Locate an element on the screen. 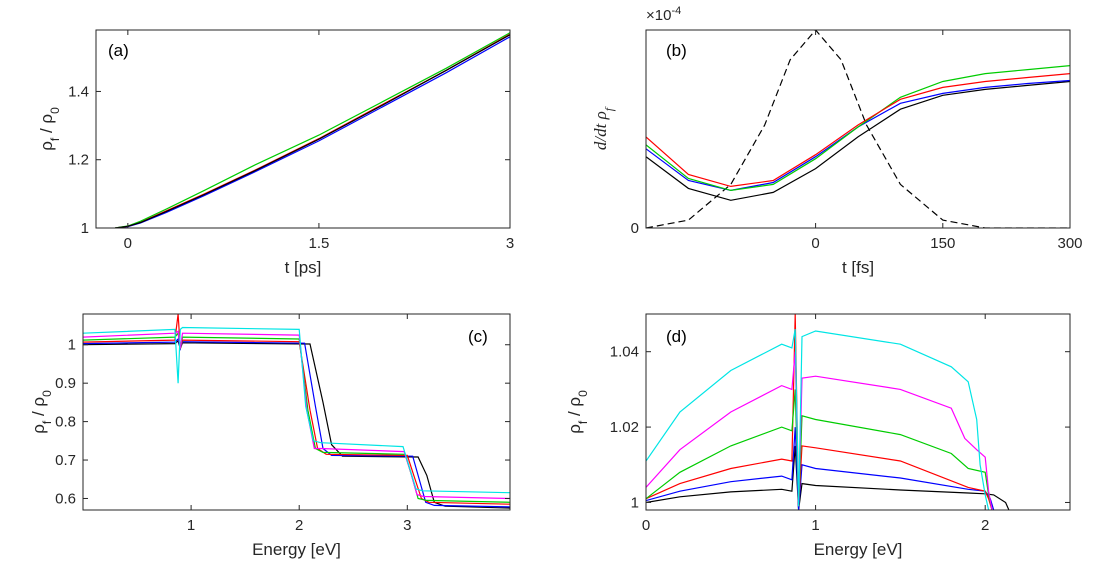 Image resolution: width=1104 pixels, height=582 pixels. y-tick-label: 1.02 is located at coordinates (624, 427).